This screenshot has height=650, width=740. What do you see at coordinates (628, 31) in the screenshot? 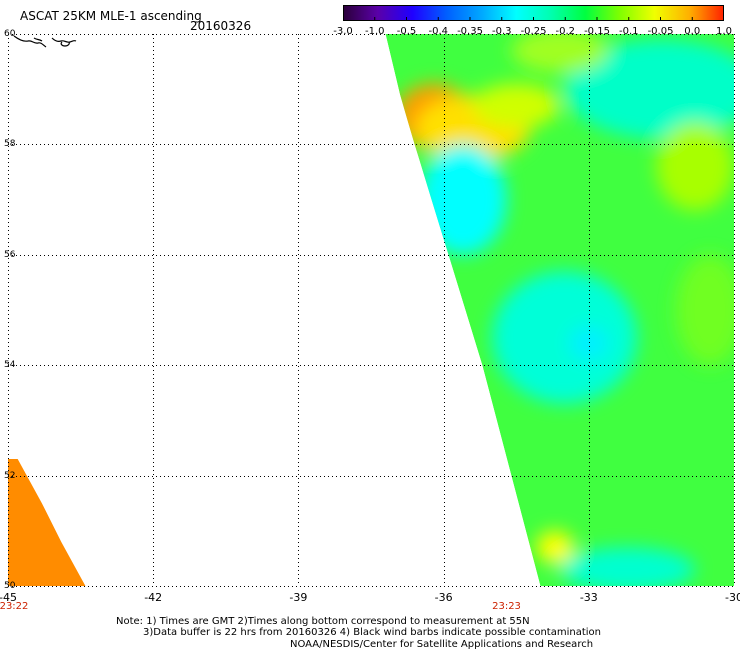
I see `colorbar-tick-label: -0.1` at bounding box center [628, 31].